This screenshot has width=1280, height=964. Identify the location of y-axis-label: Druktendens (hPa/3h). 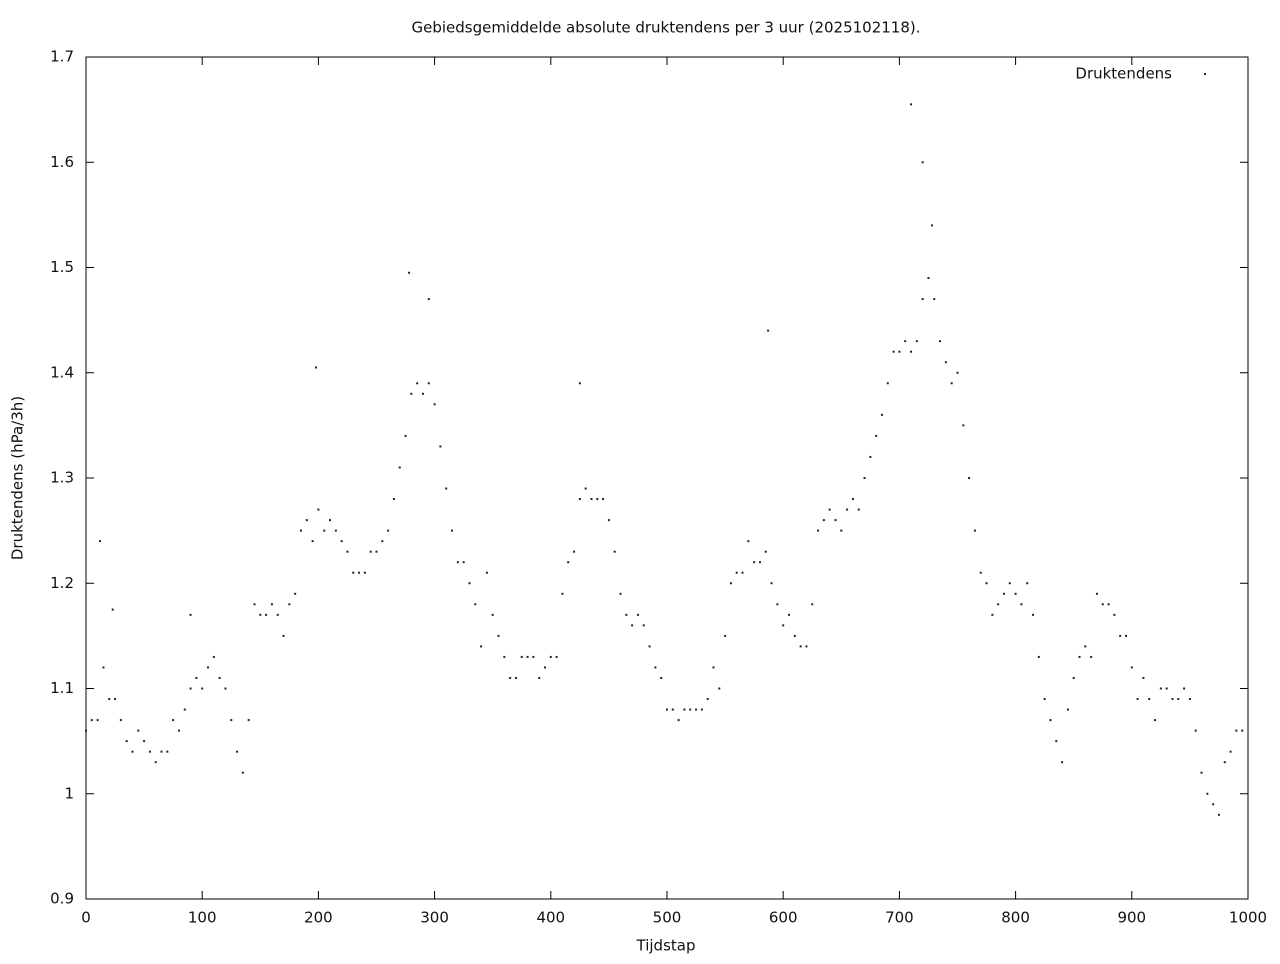
(18, 478).